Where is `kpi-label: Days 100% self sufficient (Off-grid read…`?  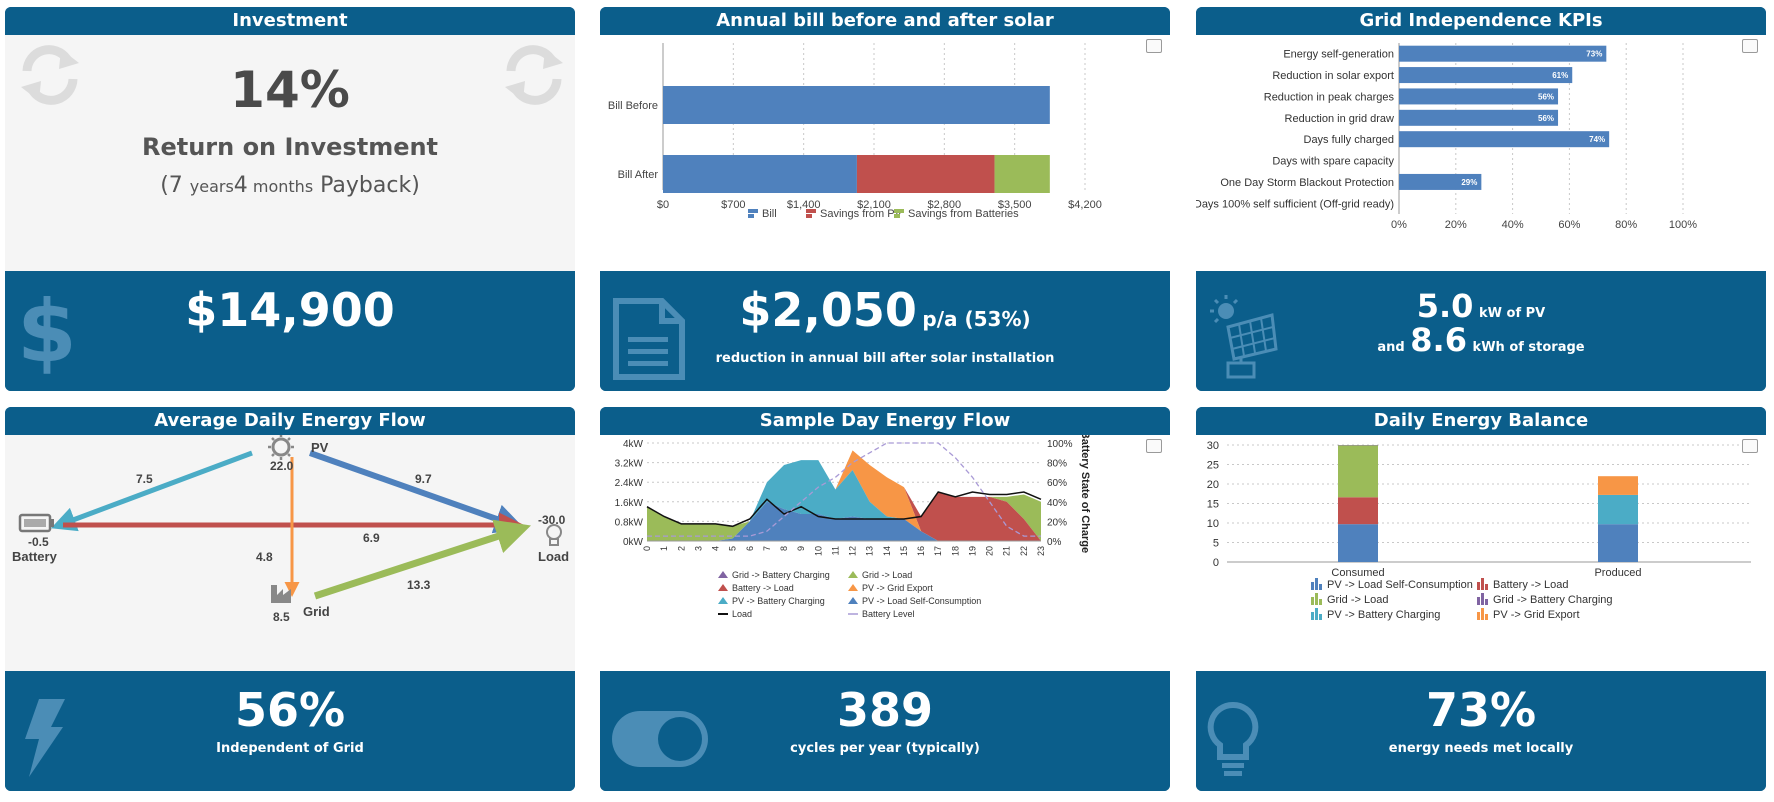
kpi-label: Days 100% self sufficient (Off-grid read… is located at coordinates (1295, 204).